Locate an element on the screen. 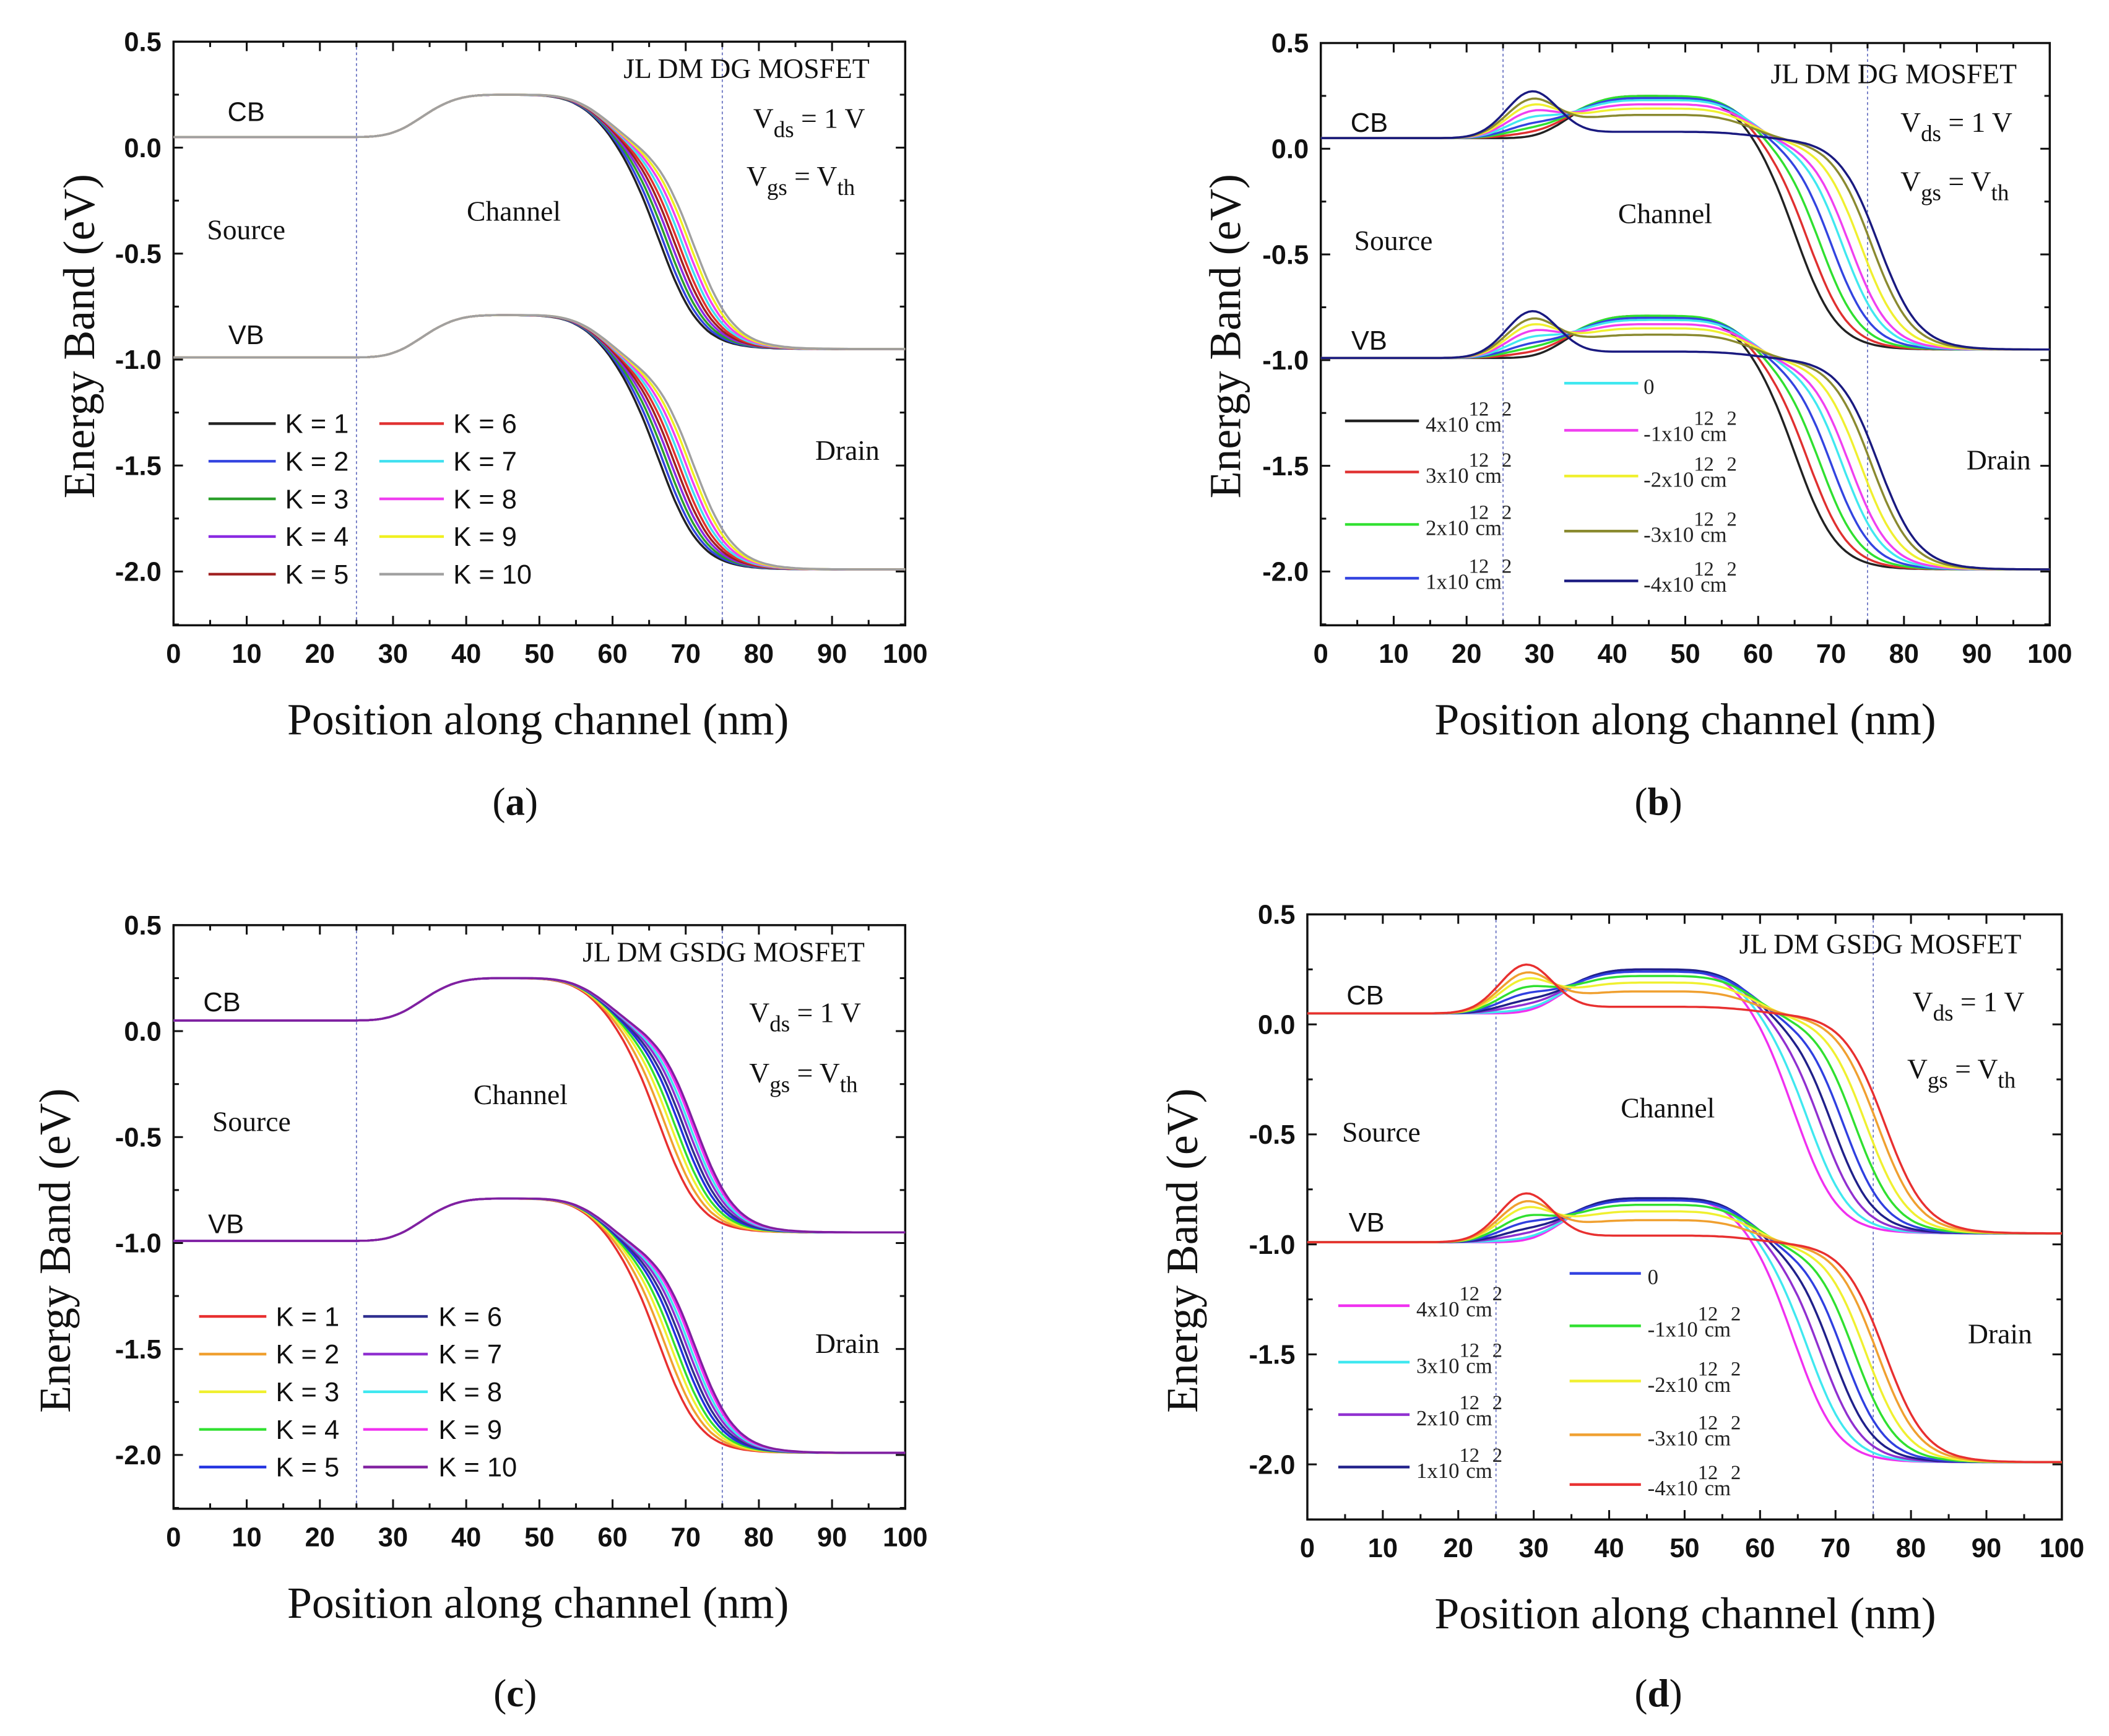 The width and height of the screenshot is (2109, 1736). vb-label: VB is located at coordinates (246, 335).